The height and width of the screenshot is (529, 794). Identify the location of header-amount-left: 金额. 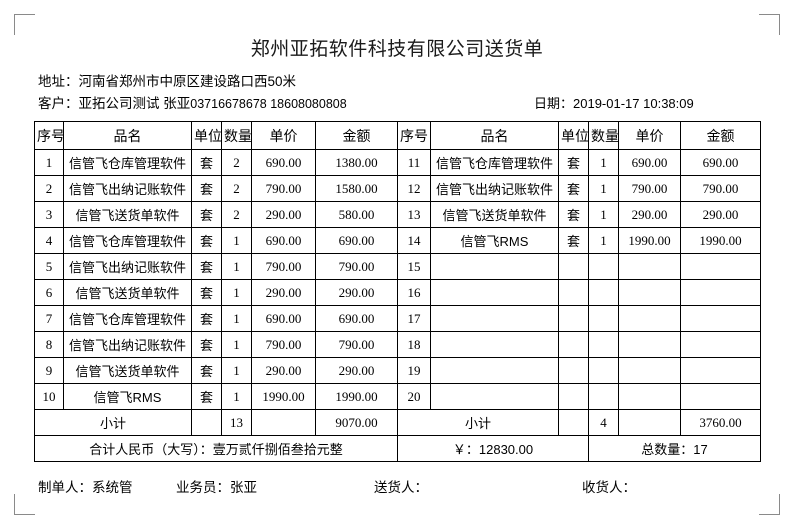
(356, 135).